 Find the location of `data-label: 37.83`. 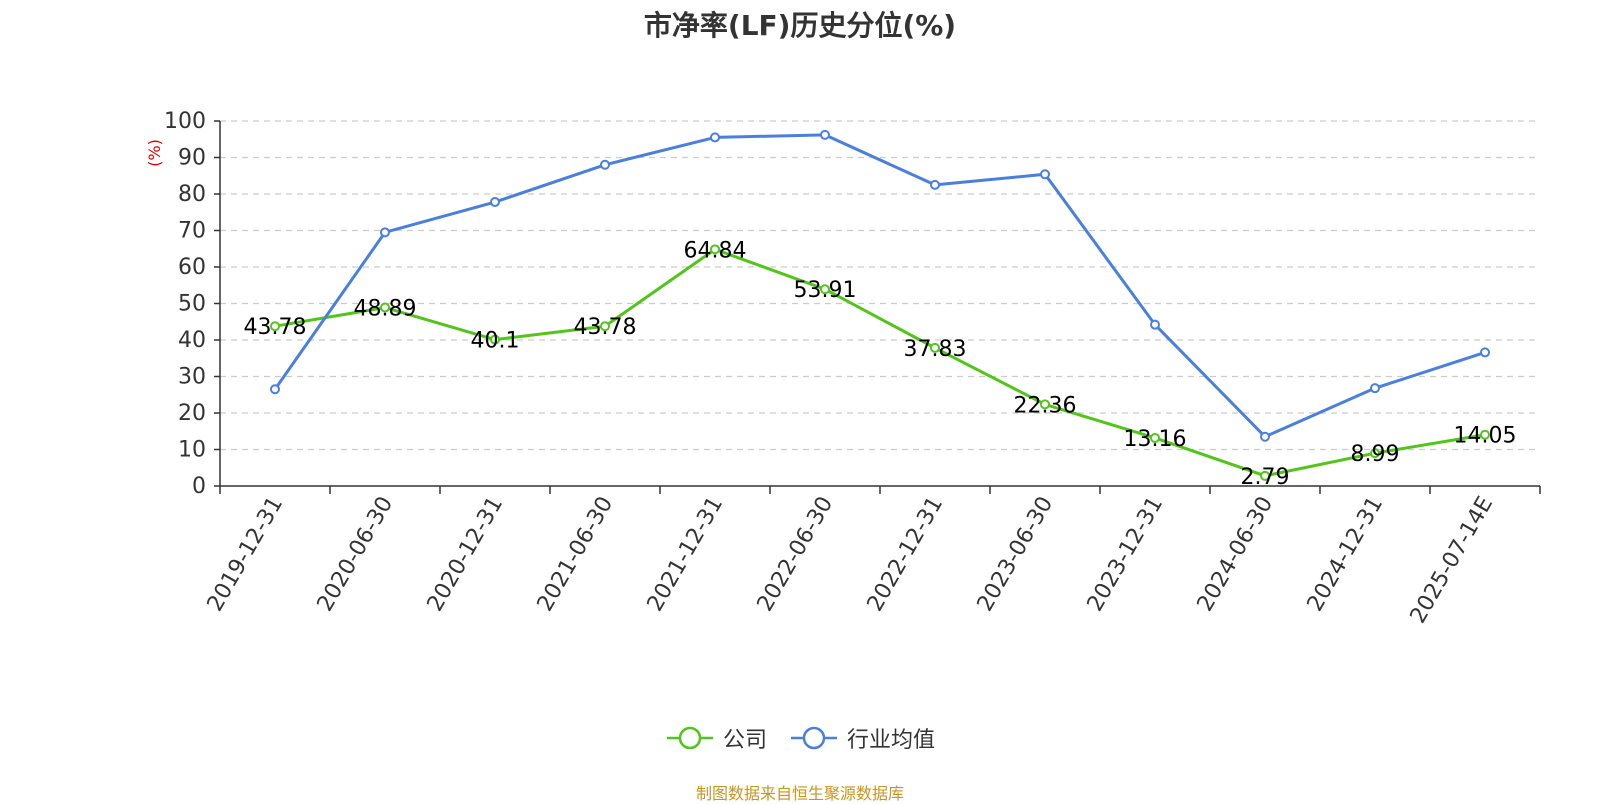

data-label: 37.83 is located at coordinates (935, 349).